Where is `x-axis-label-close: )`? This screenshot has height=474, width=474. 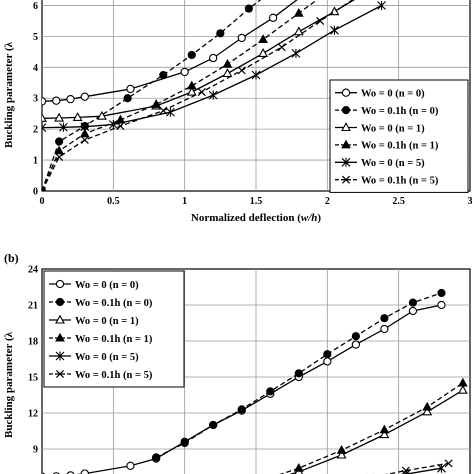 x-axis-label-close: ) is located at coordinates (319, 218).